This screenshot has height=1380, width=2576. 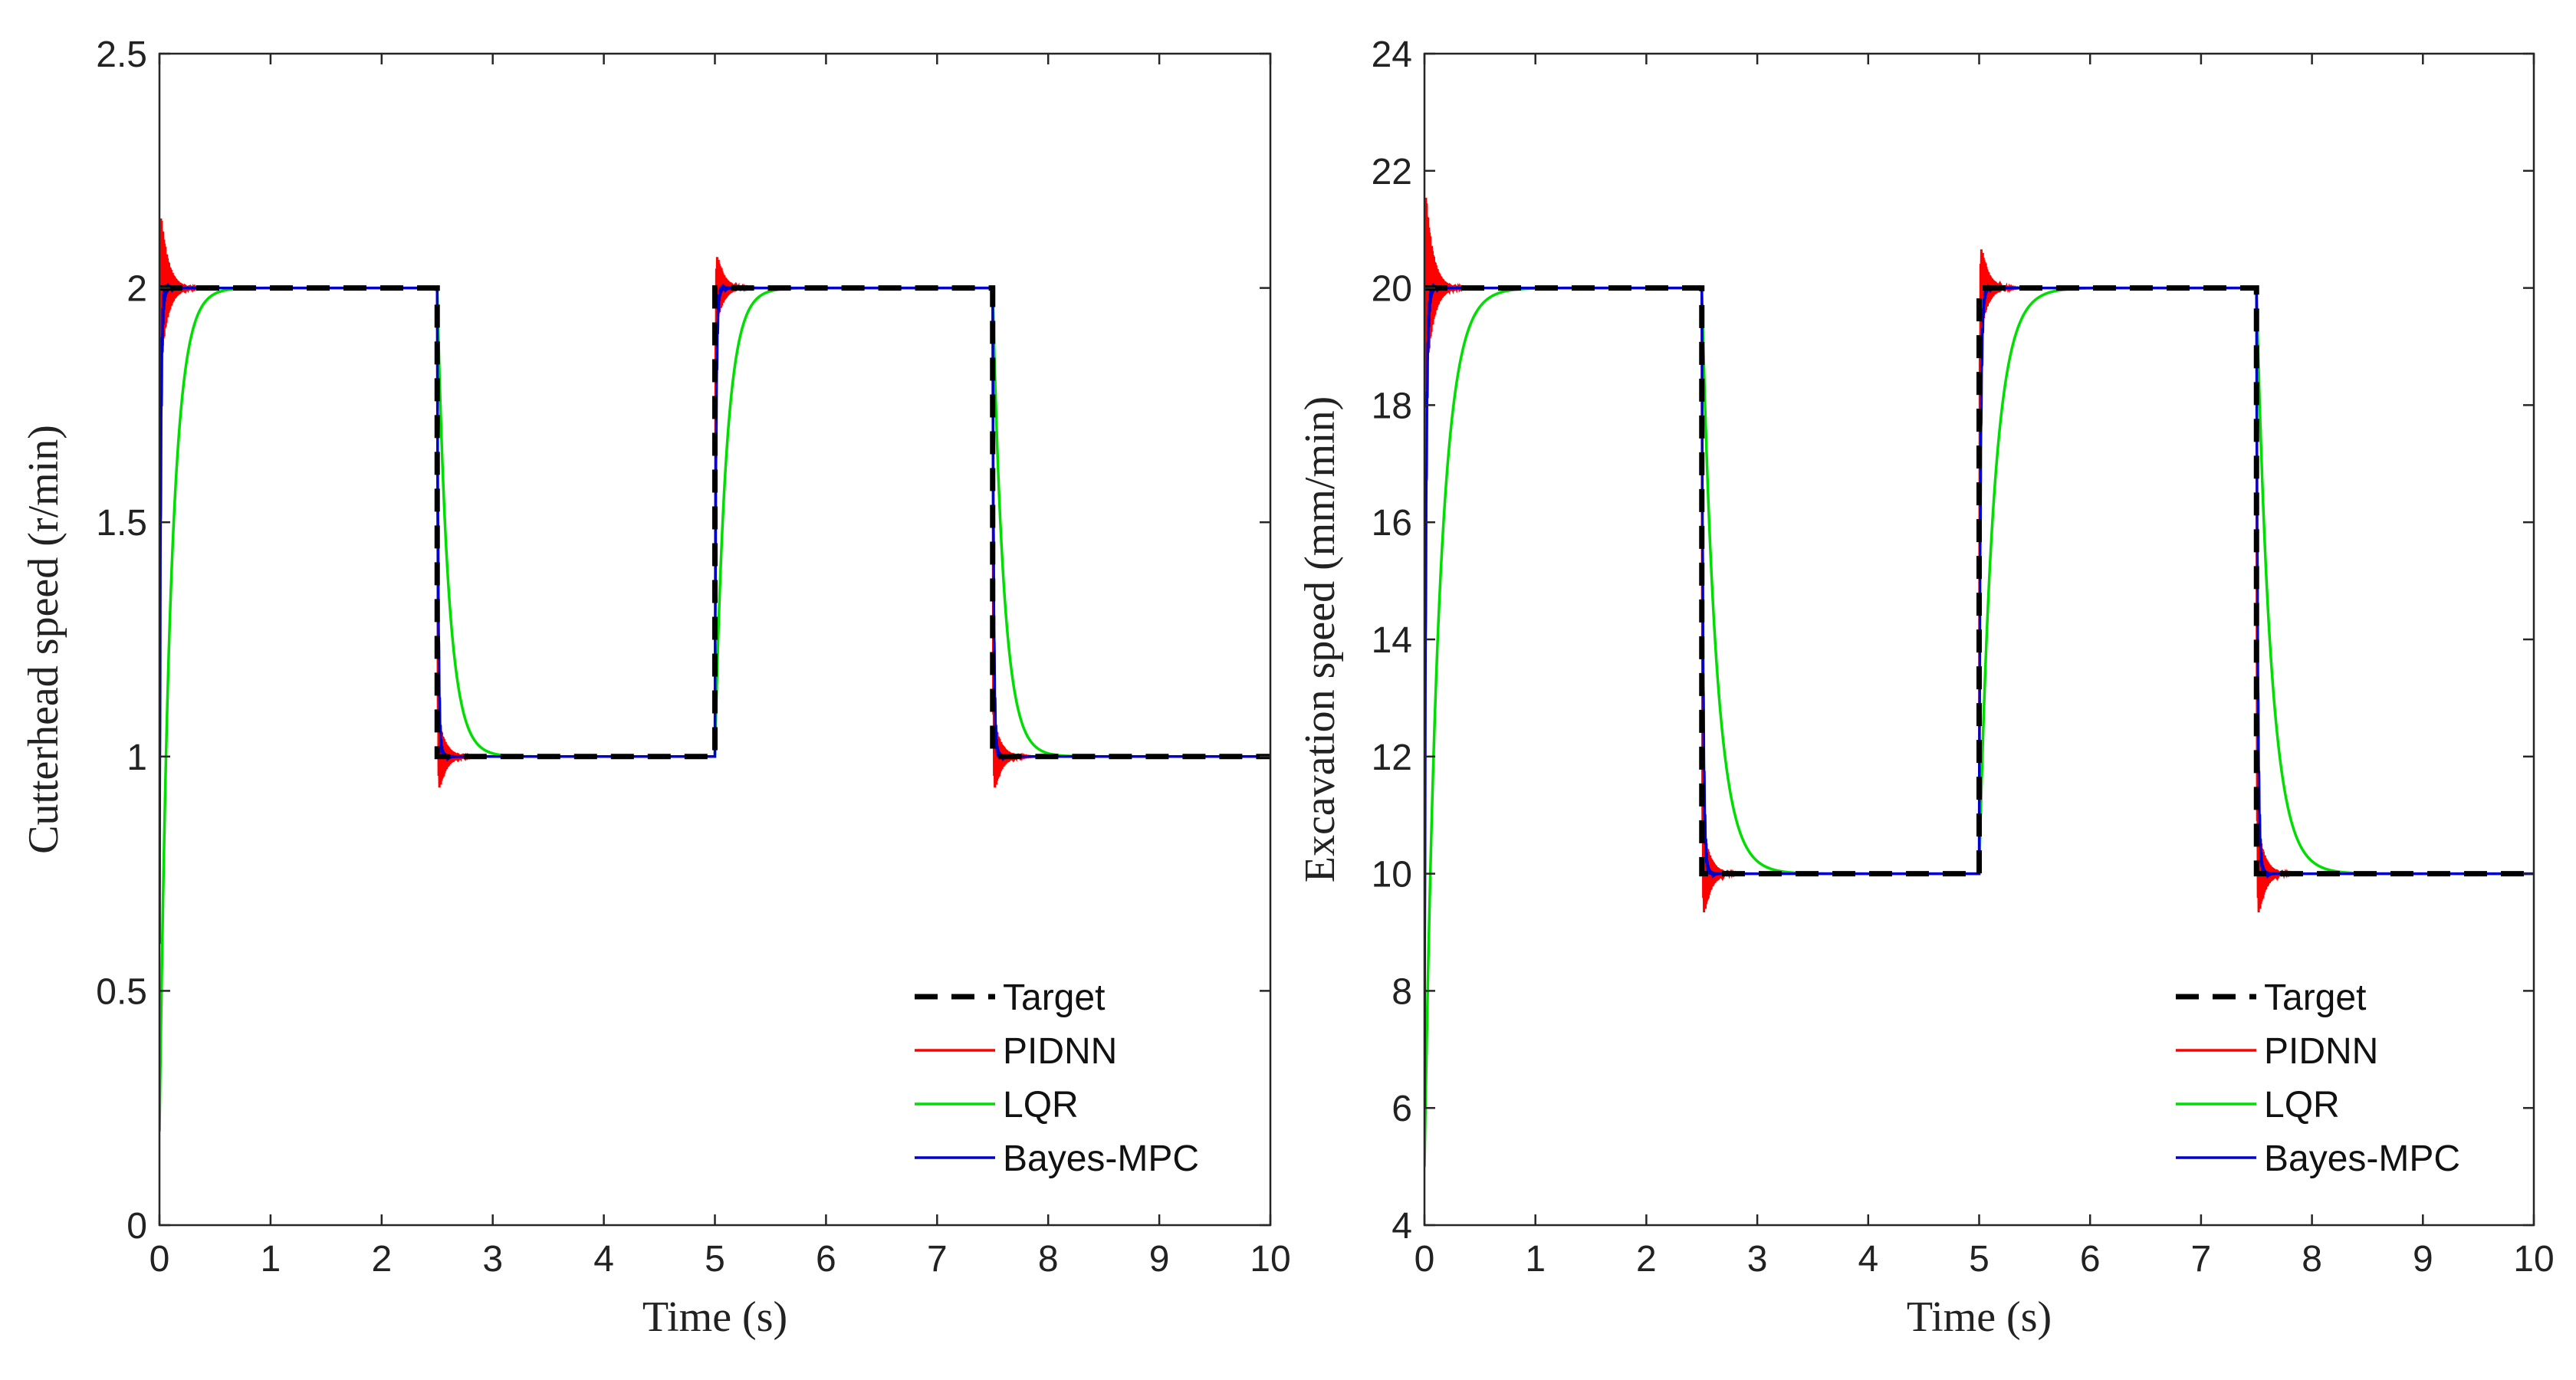 I want to click on y-tick-label: 4, so click(x=1402, y=1227).